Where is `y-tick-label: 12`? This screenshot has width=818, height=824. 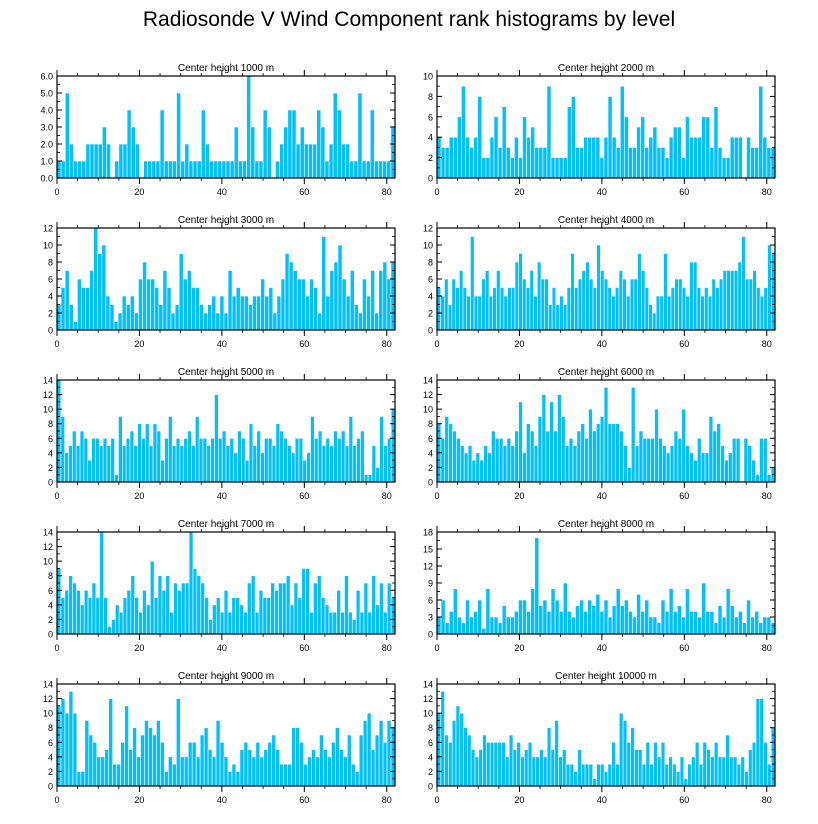 y-tick-label: 12 is located at coordinates (48, 395).